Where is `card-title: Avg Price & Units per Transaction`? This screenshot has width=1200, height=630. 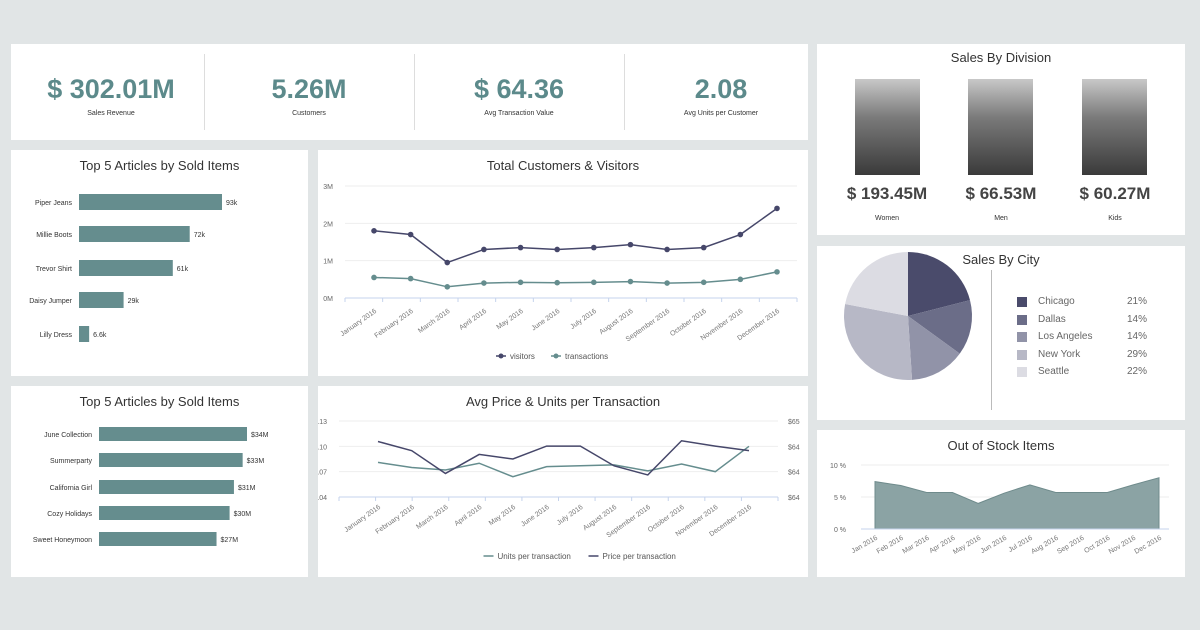 card-title: Avg Price & Units per Transaction is located at coordinates (563, 401).